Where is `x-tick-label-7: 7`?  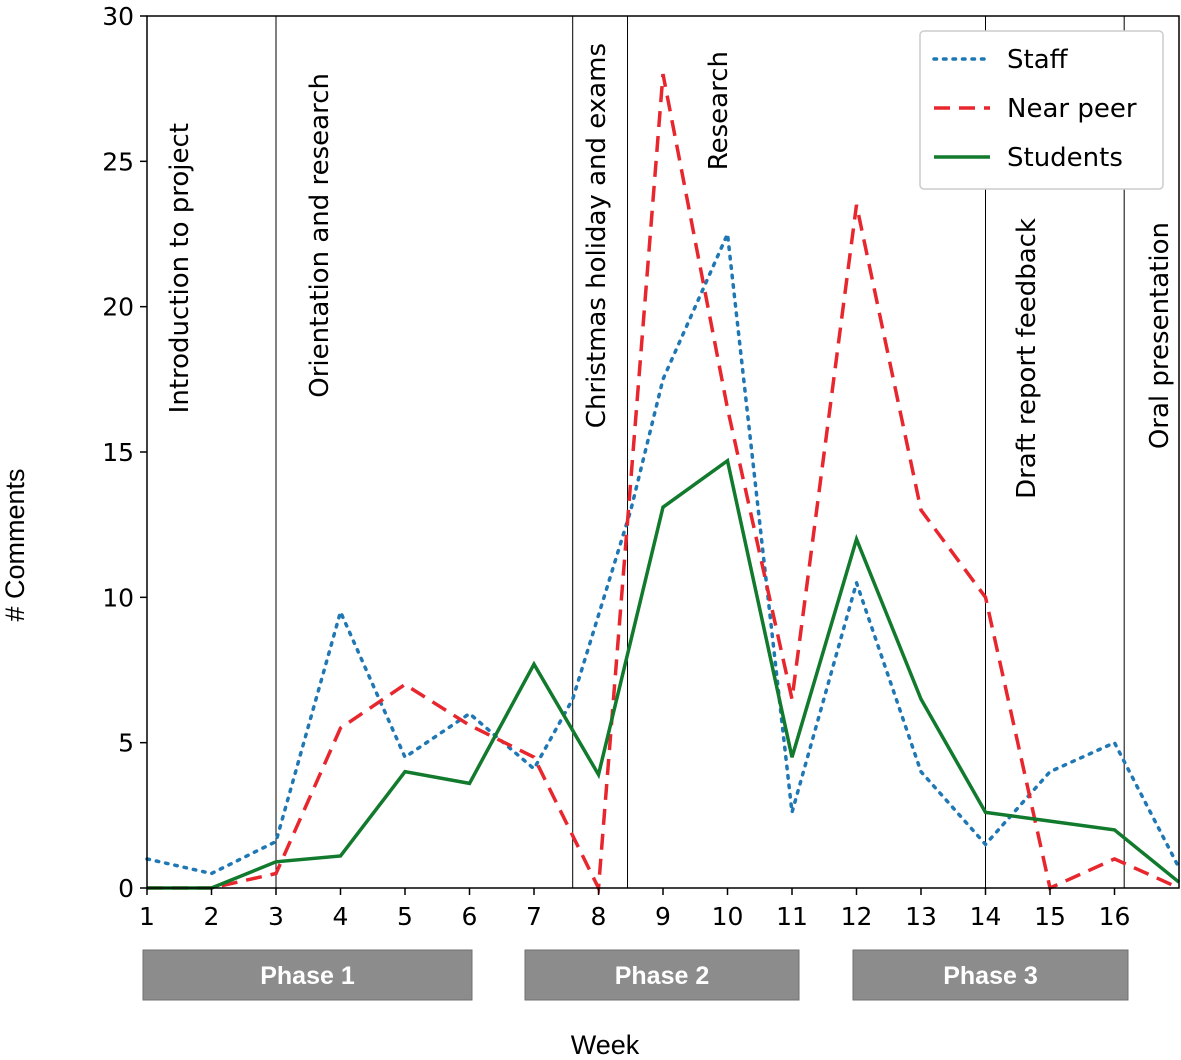
x-tick-label-7: 7 is located at coordinates (534, 916).